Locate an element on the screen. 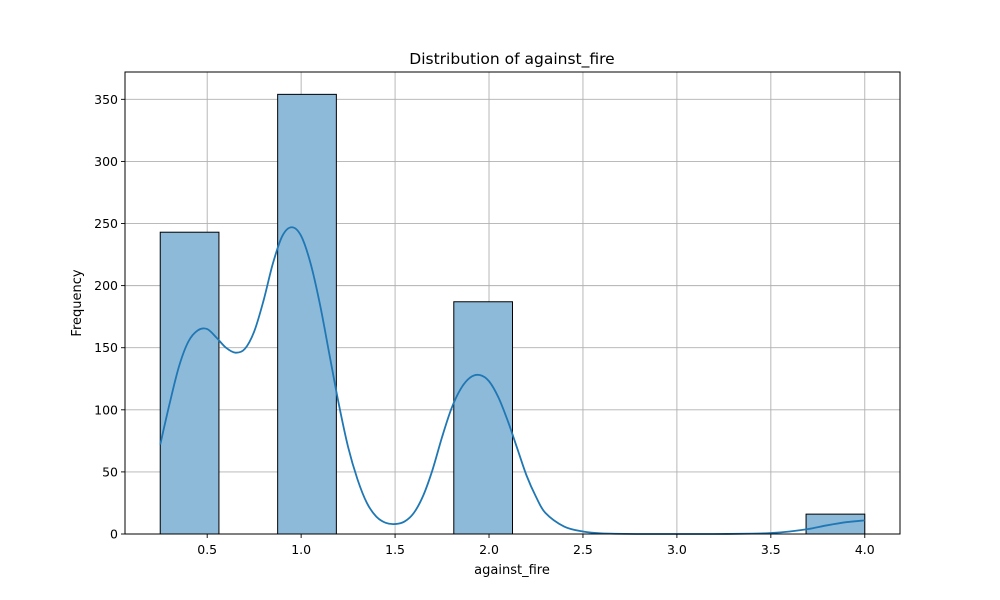 The width and height of the screenshot is (1000, 600). y-tick-label: 0 is located at coordinates (114, 534).